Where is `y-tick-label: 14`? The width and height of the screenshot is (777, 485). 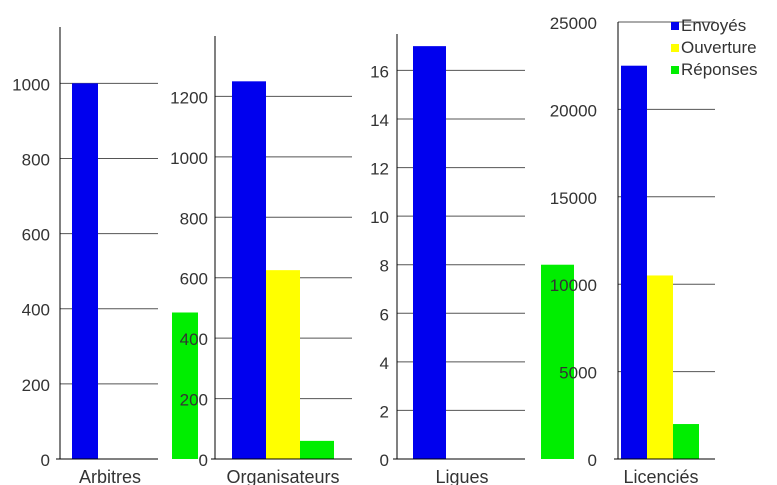 y-tick-label: 14 is located at coordinates (379, 120).